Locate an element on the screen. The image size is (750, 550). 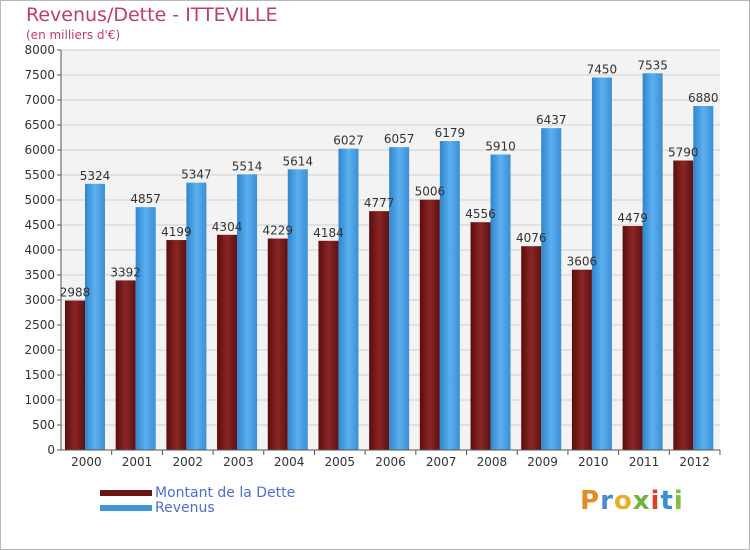
data-label: 4184 is located at coordinates (328, 233).